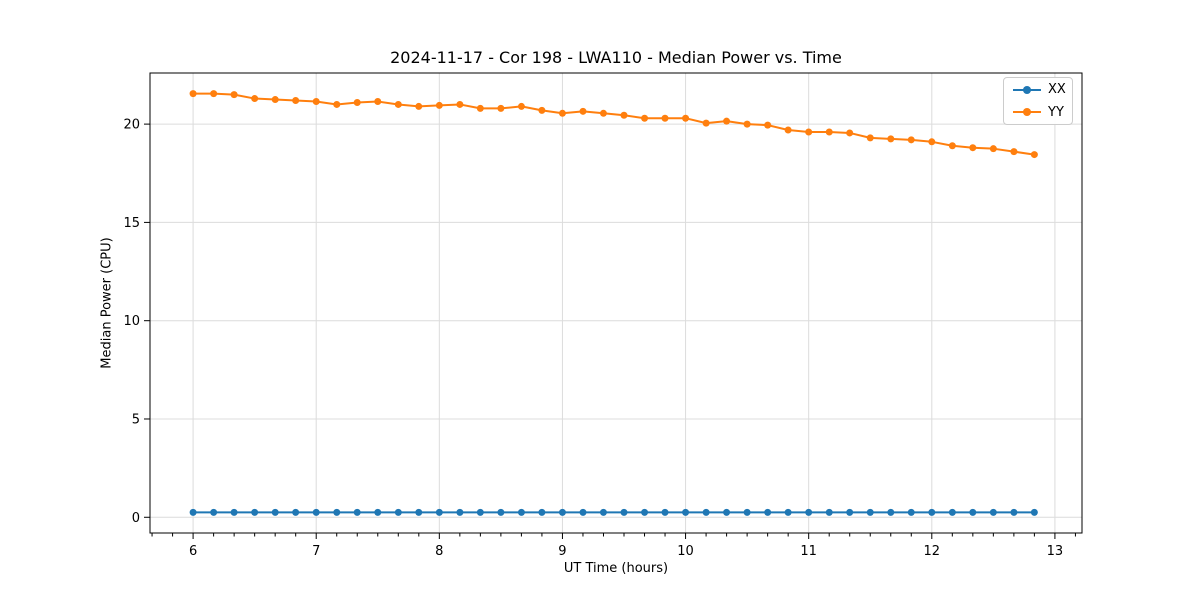 This screenshot has width=1200, height=600. What do you see at coordinates (1038, 101) in the screenshot?
I see `legend: XX YY` at bounding box center [1038, 101].